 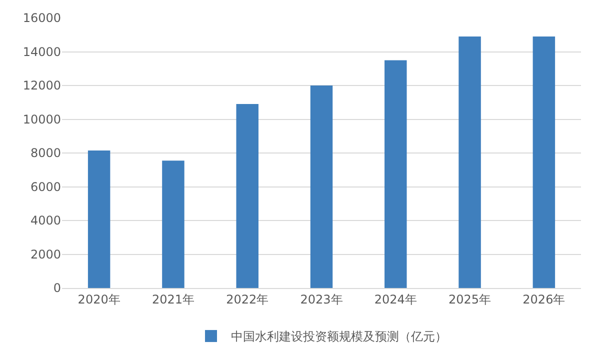 What do you see at coordinates (247, 299) in the screenshot?
I see `x-tick-label: 2022年` at bounding box center [247, 299].